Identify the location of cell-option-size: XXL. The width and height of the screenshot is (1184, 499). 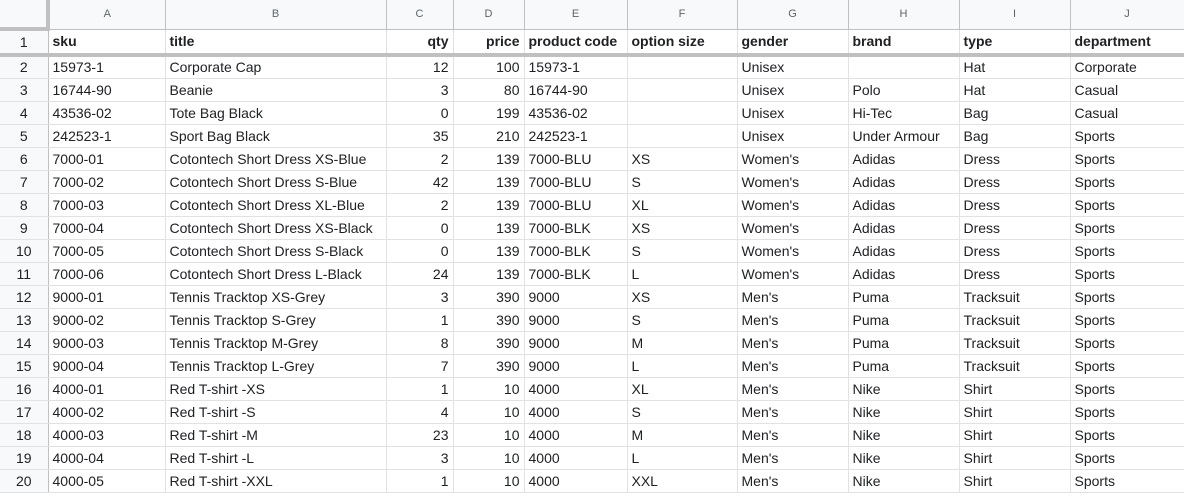
(682, 481).